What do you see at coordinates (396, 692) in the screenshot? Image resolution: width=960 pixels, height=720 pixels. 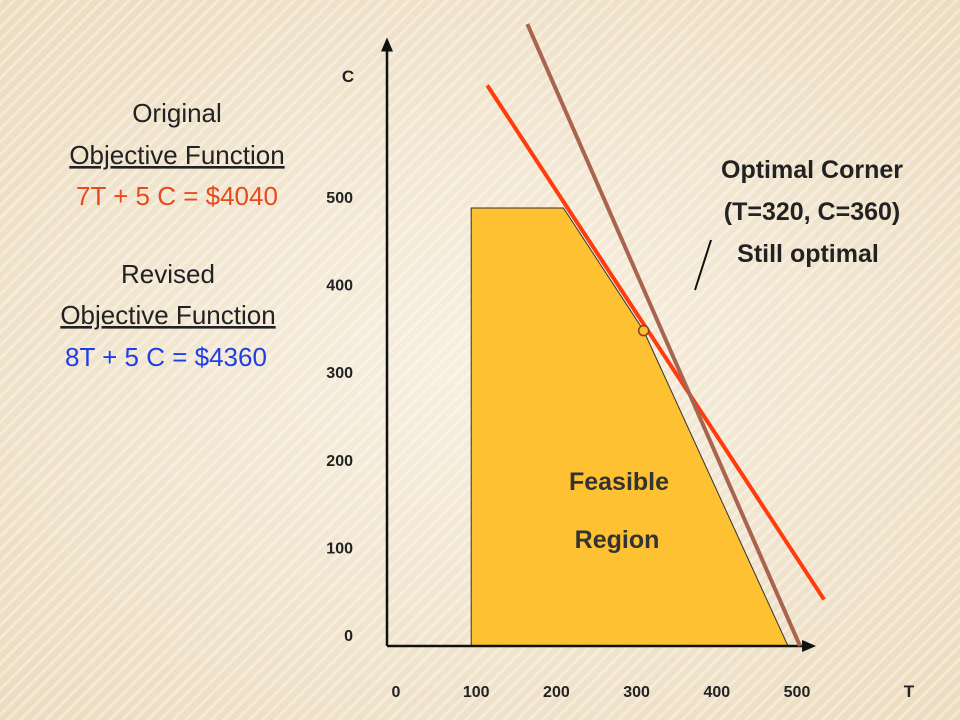 I see `x-tick-label: 0` at bounding box center [396, 692].